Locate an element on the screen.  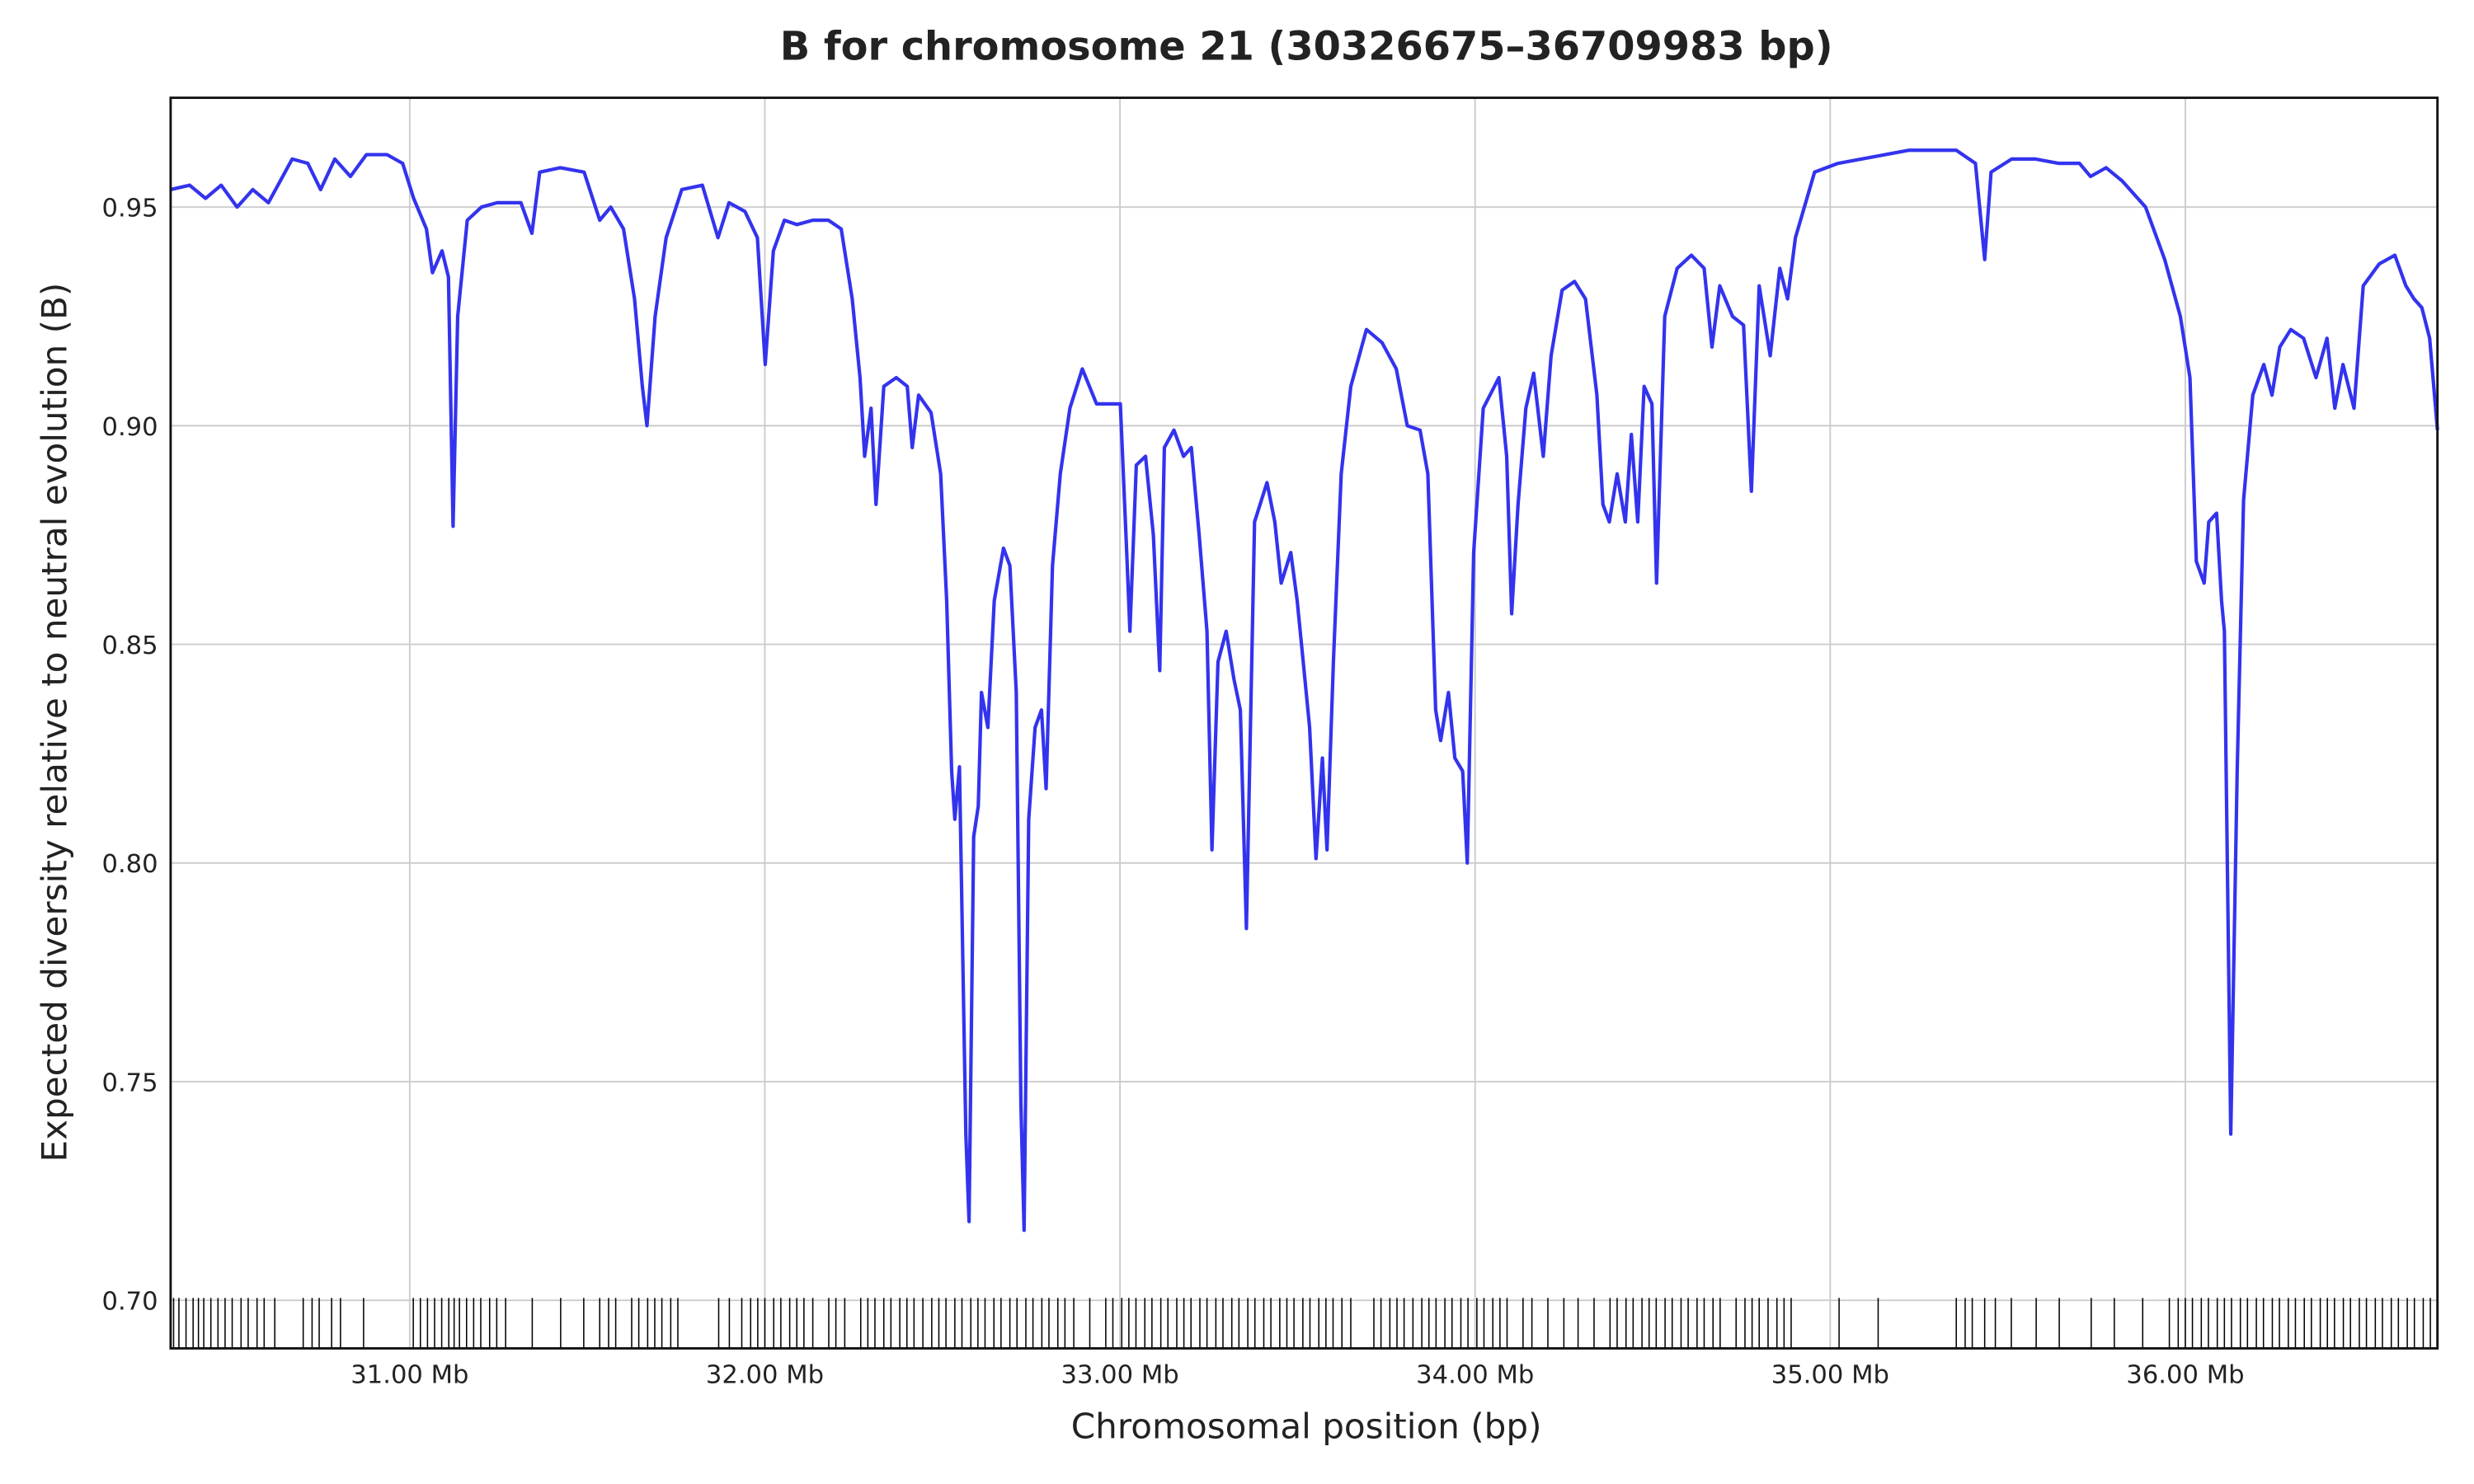
x-tick-label: 35.00 Mb is located at coordinates (1830, 1375).